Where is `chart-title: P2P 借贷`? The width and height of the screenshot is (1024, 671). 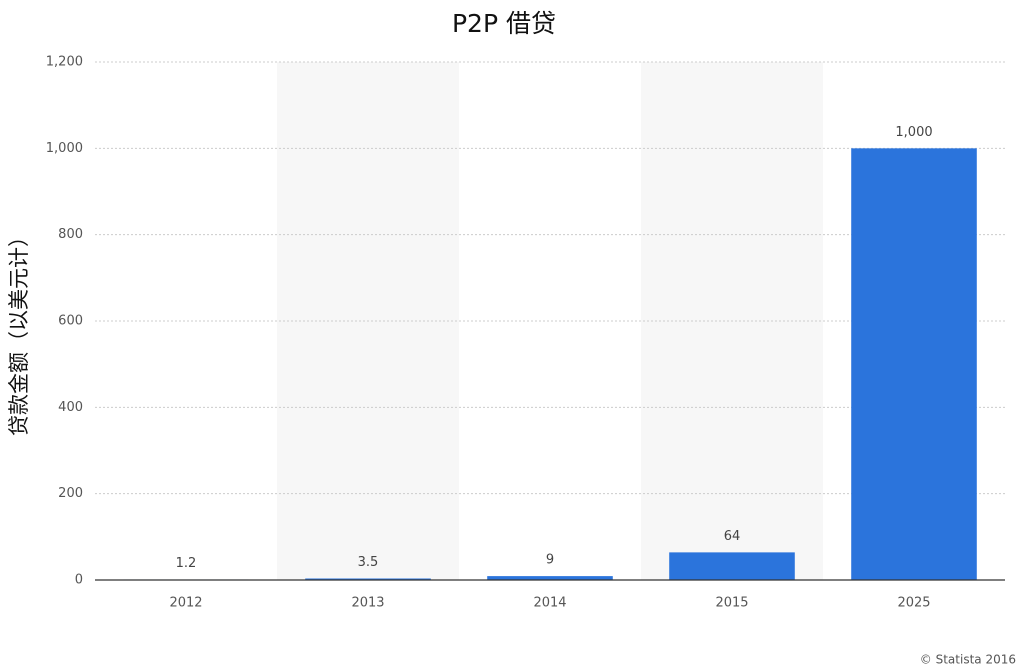
chart-title: P2P 借贷 is located at coordinates (504, 23).